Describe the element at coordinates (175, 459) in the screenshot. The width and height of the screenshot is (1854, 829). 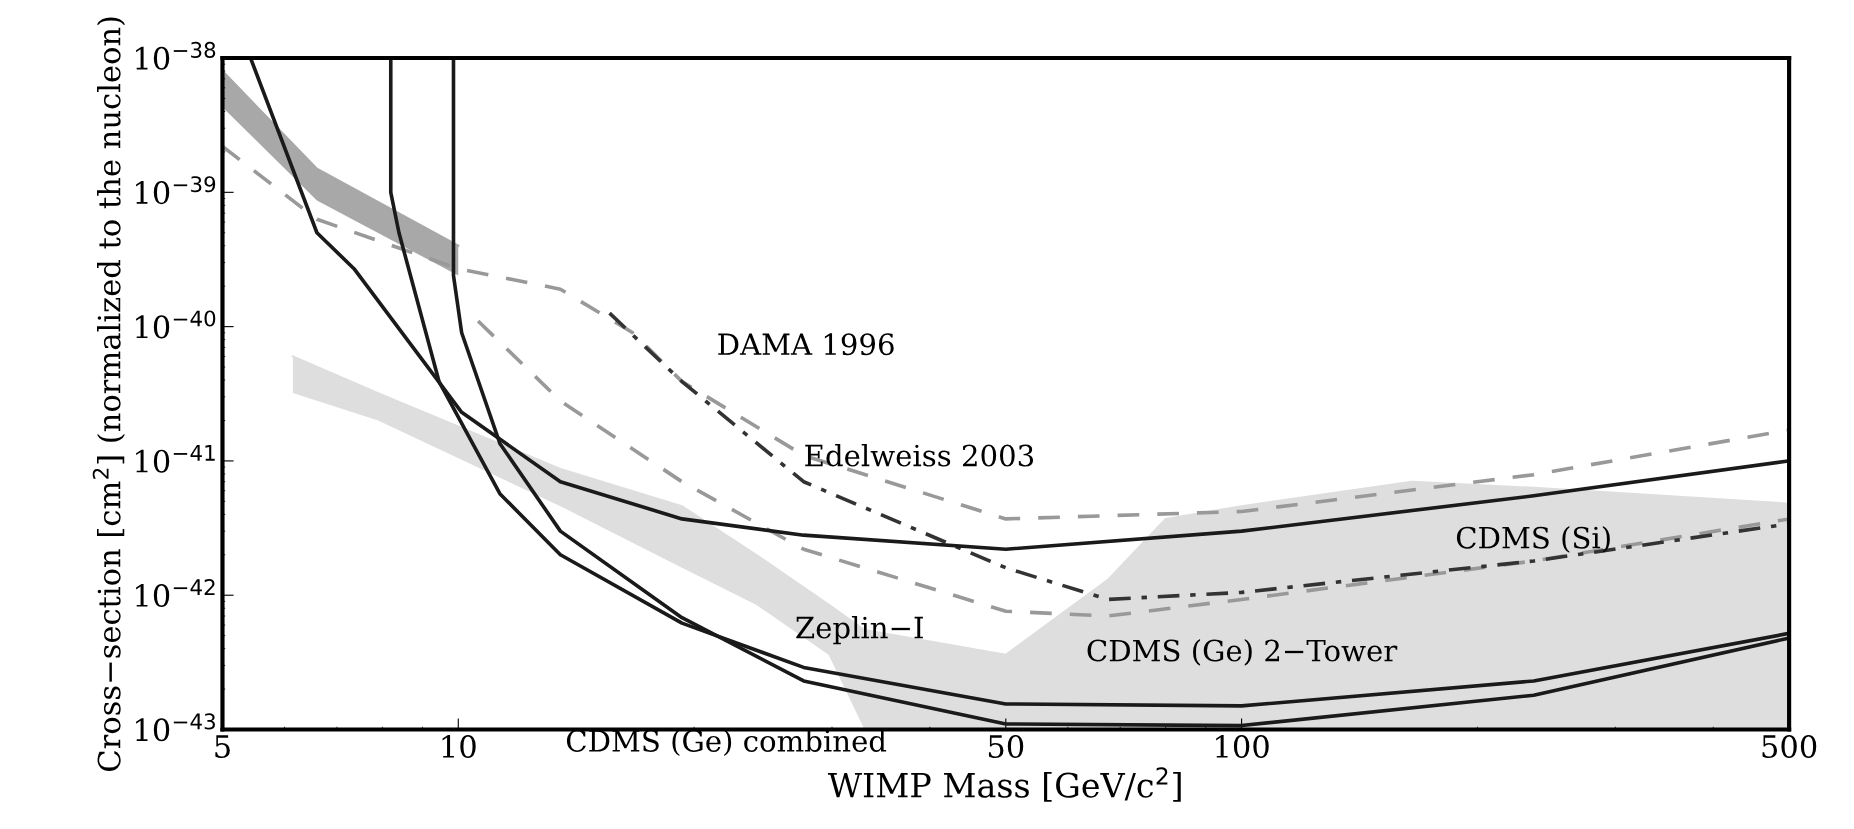
I see `y-tick-label: 10$^{−41}$` at that location.